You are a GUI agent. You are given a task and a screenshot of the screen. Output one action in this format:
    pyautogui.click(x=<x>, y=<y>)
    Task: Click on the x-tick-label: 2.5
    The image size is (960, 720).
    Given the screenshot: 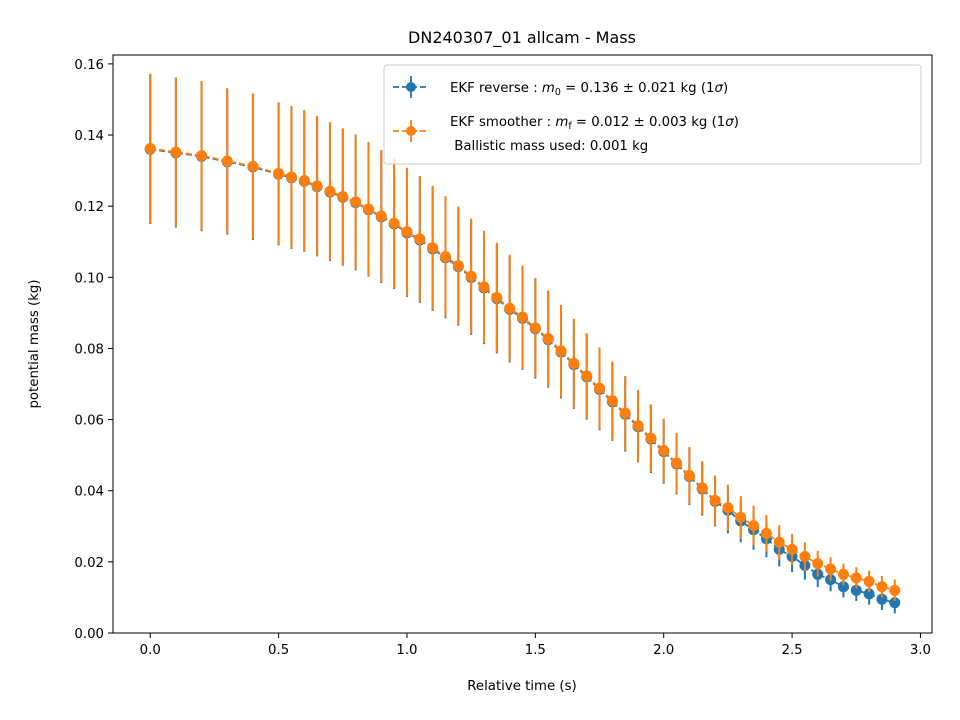 What is the action you would take?
    pyautogui.click(x=791, y=650)
    